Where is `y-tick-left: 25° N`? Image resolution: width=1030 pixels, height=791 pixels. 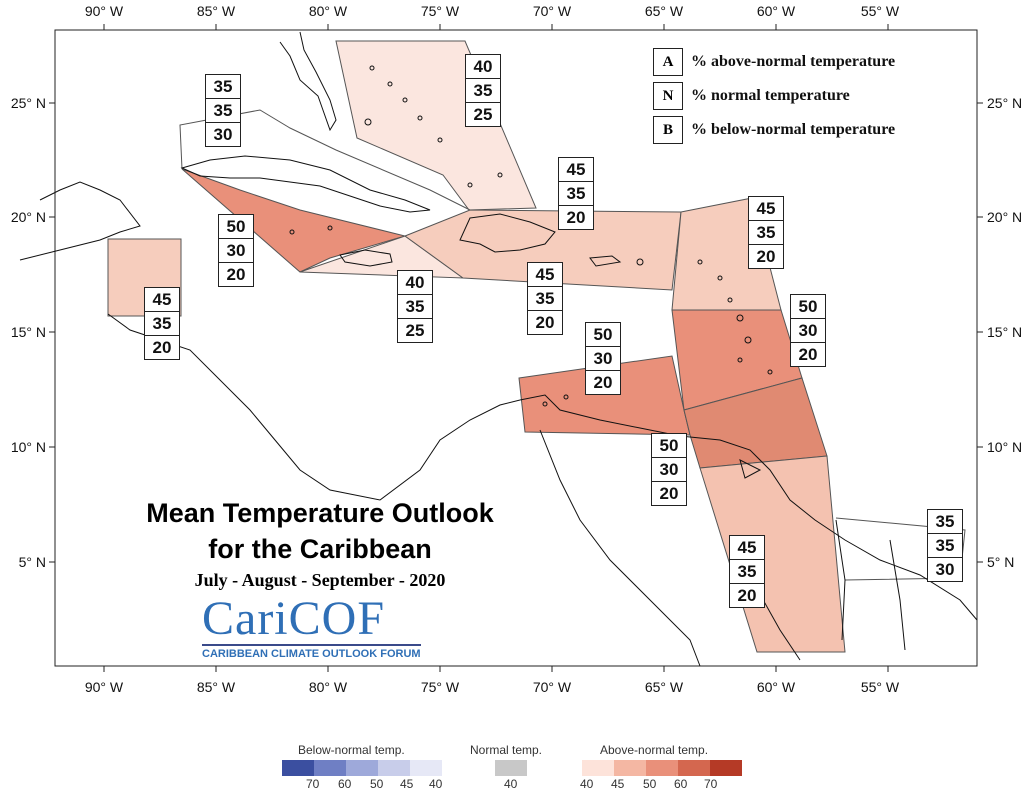 y-tick-left: 25° N is located at coordinates (28, 103).